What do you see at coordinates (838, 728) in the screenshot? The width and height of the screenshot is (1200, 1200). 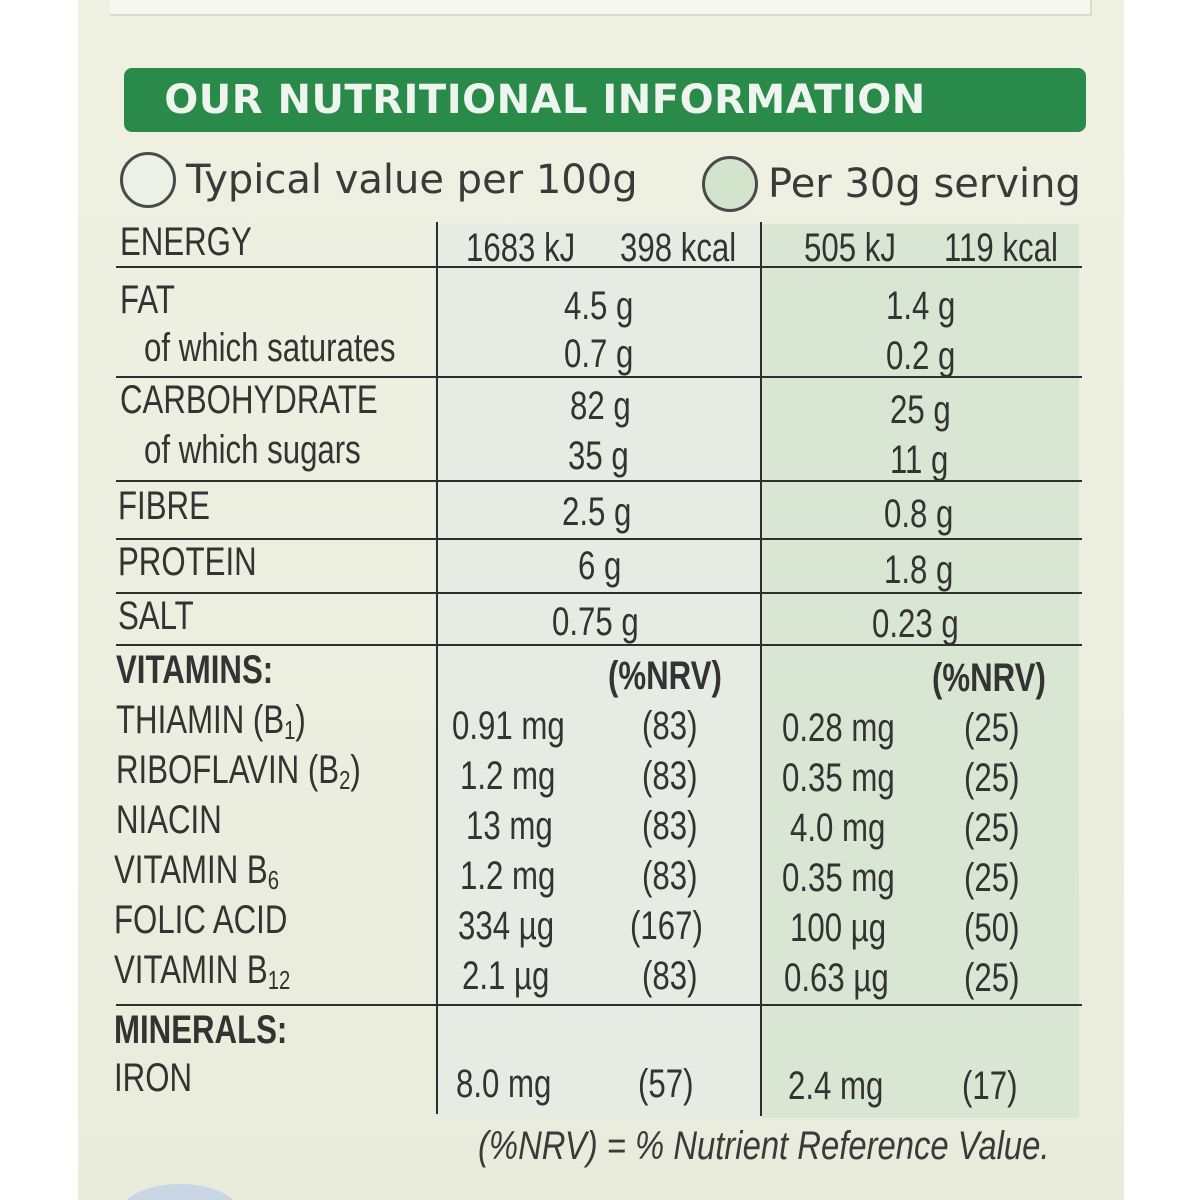 I see `vitamin-value-serving: 0.28 mg` at bounding box center [838, 728].